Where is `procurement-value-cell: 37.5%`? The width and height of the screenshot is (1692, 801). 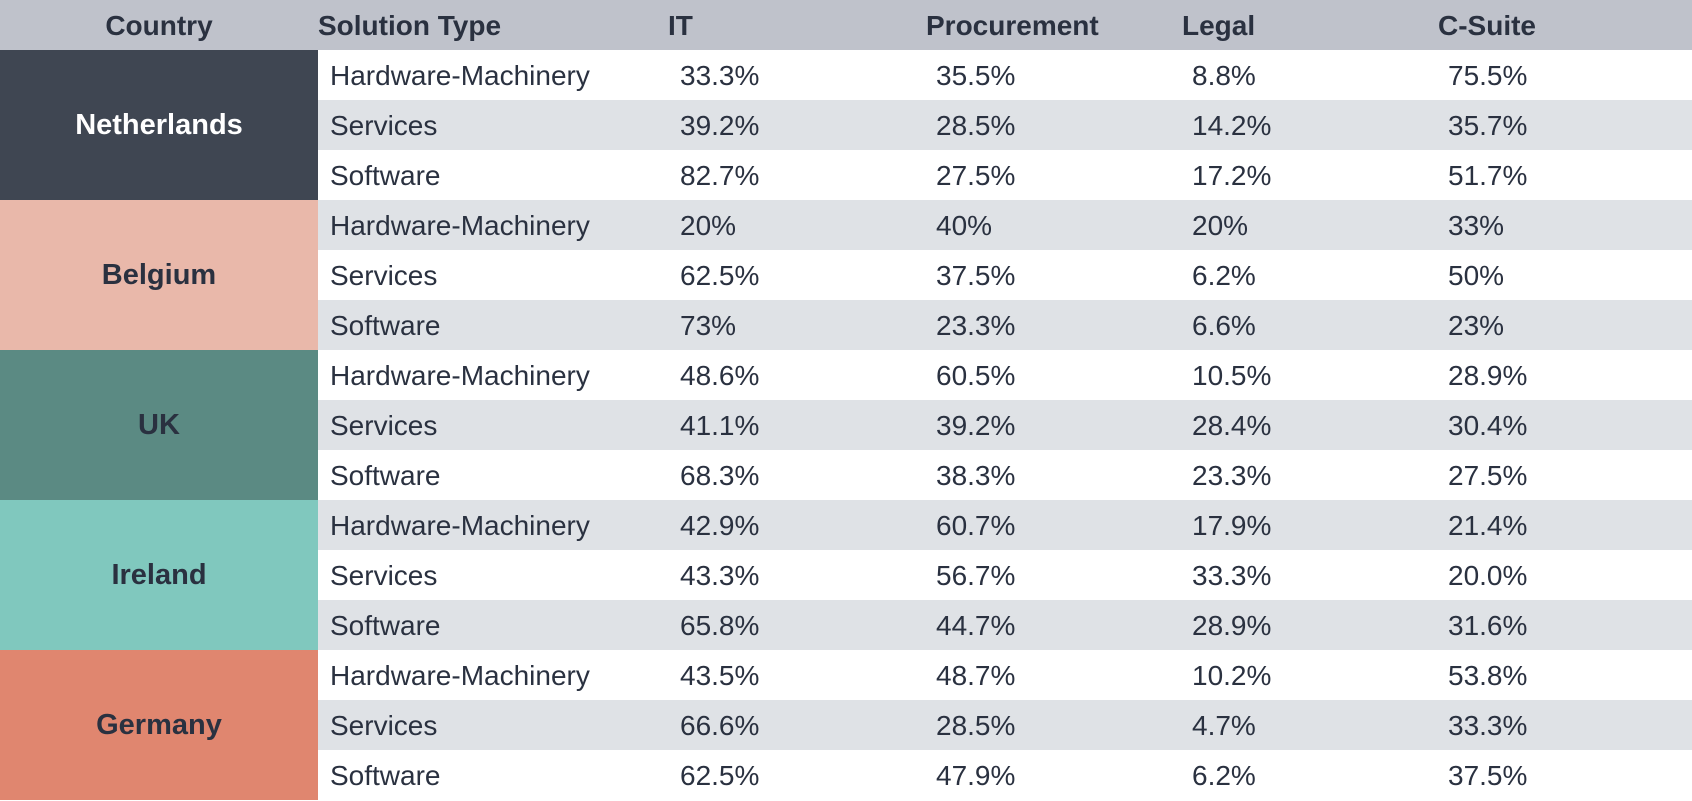 procurement-value-cell: 37.5% is located at coordinates (976, 275).